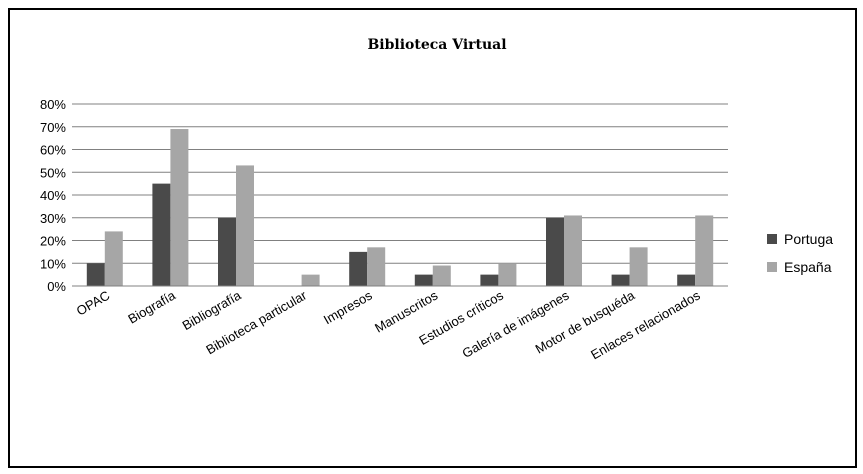  What do you see at coordinates (53, 150) in the screenshot?
I see `y-tick-label: 60%` at bounding box center [53, 150].